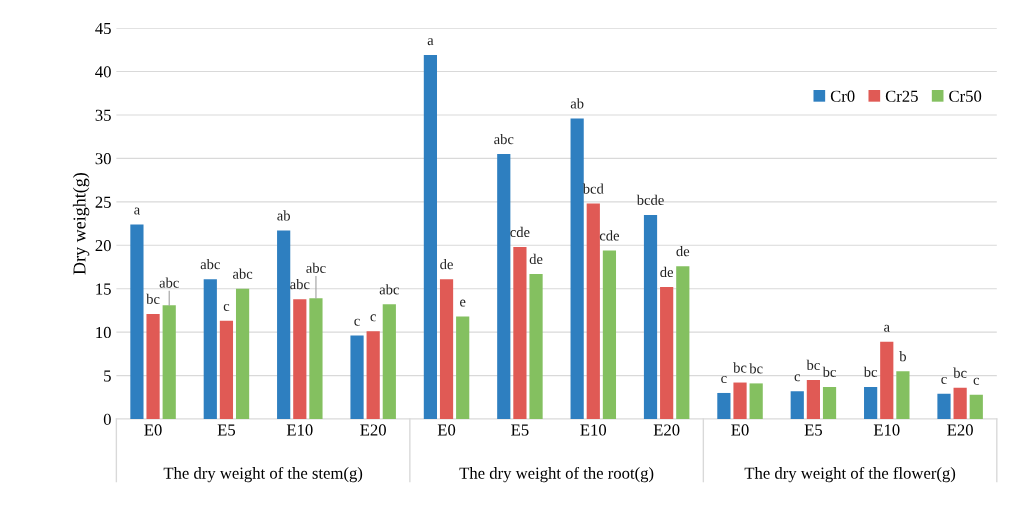 This screenshot has height=511, width=1012. I want to click on text: The dry weight of the stem(g), so click(263, 474).